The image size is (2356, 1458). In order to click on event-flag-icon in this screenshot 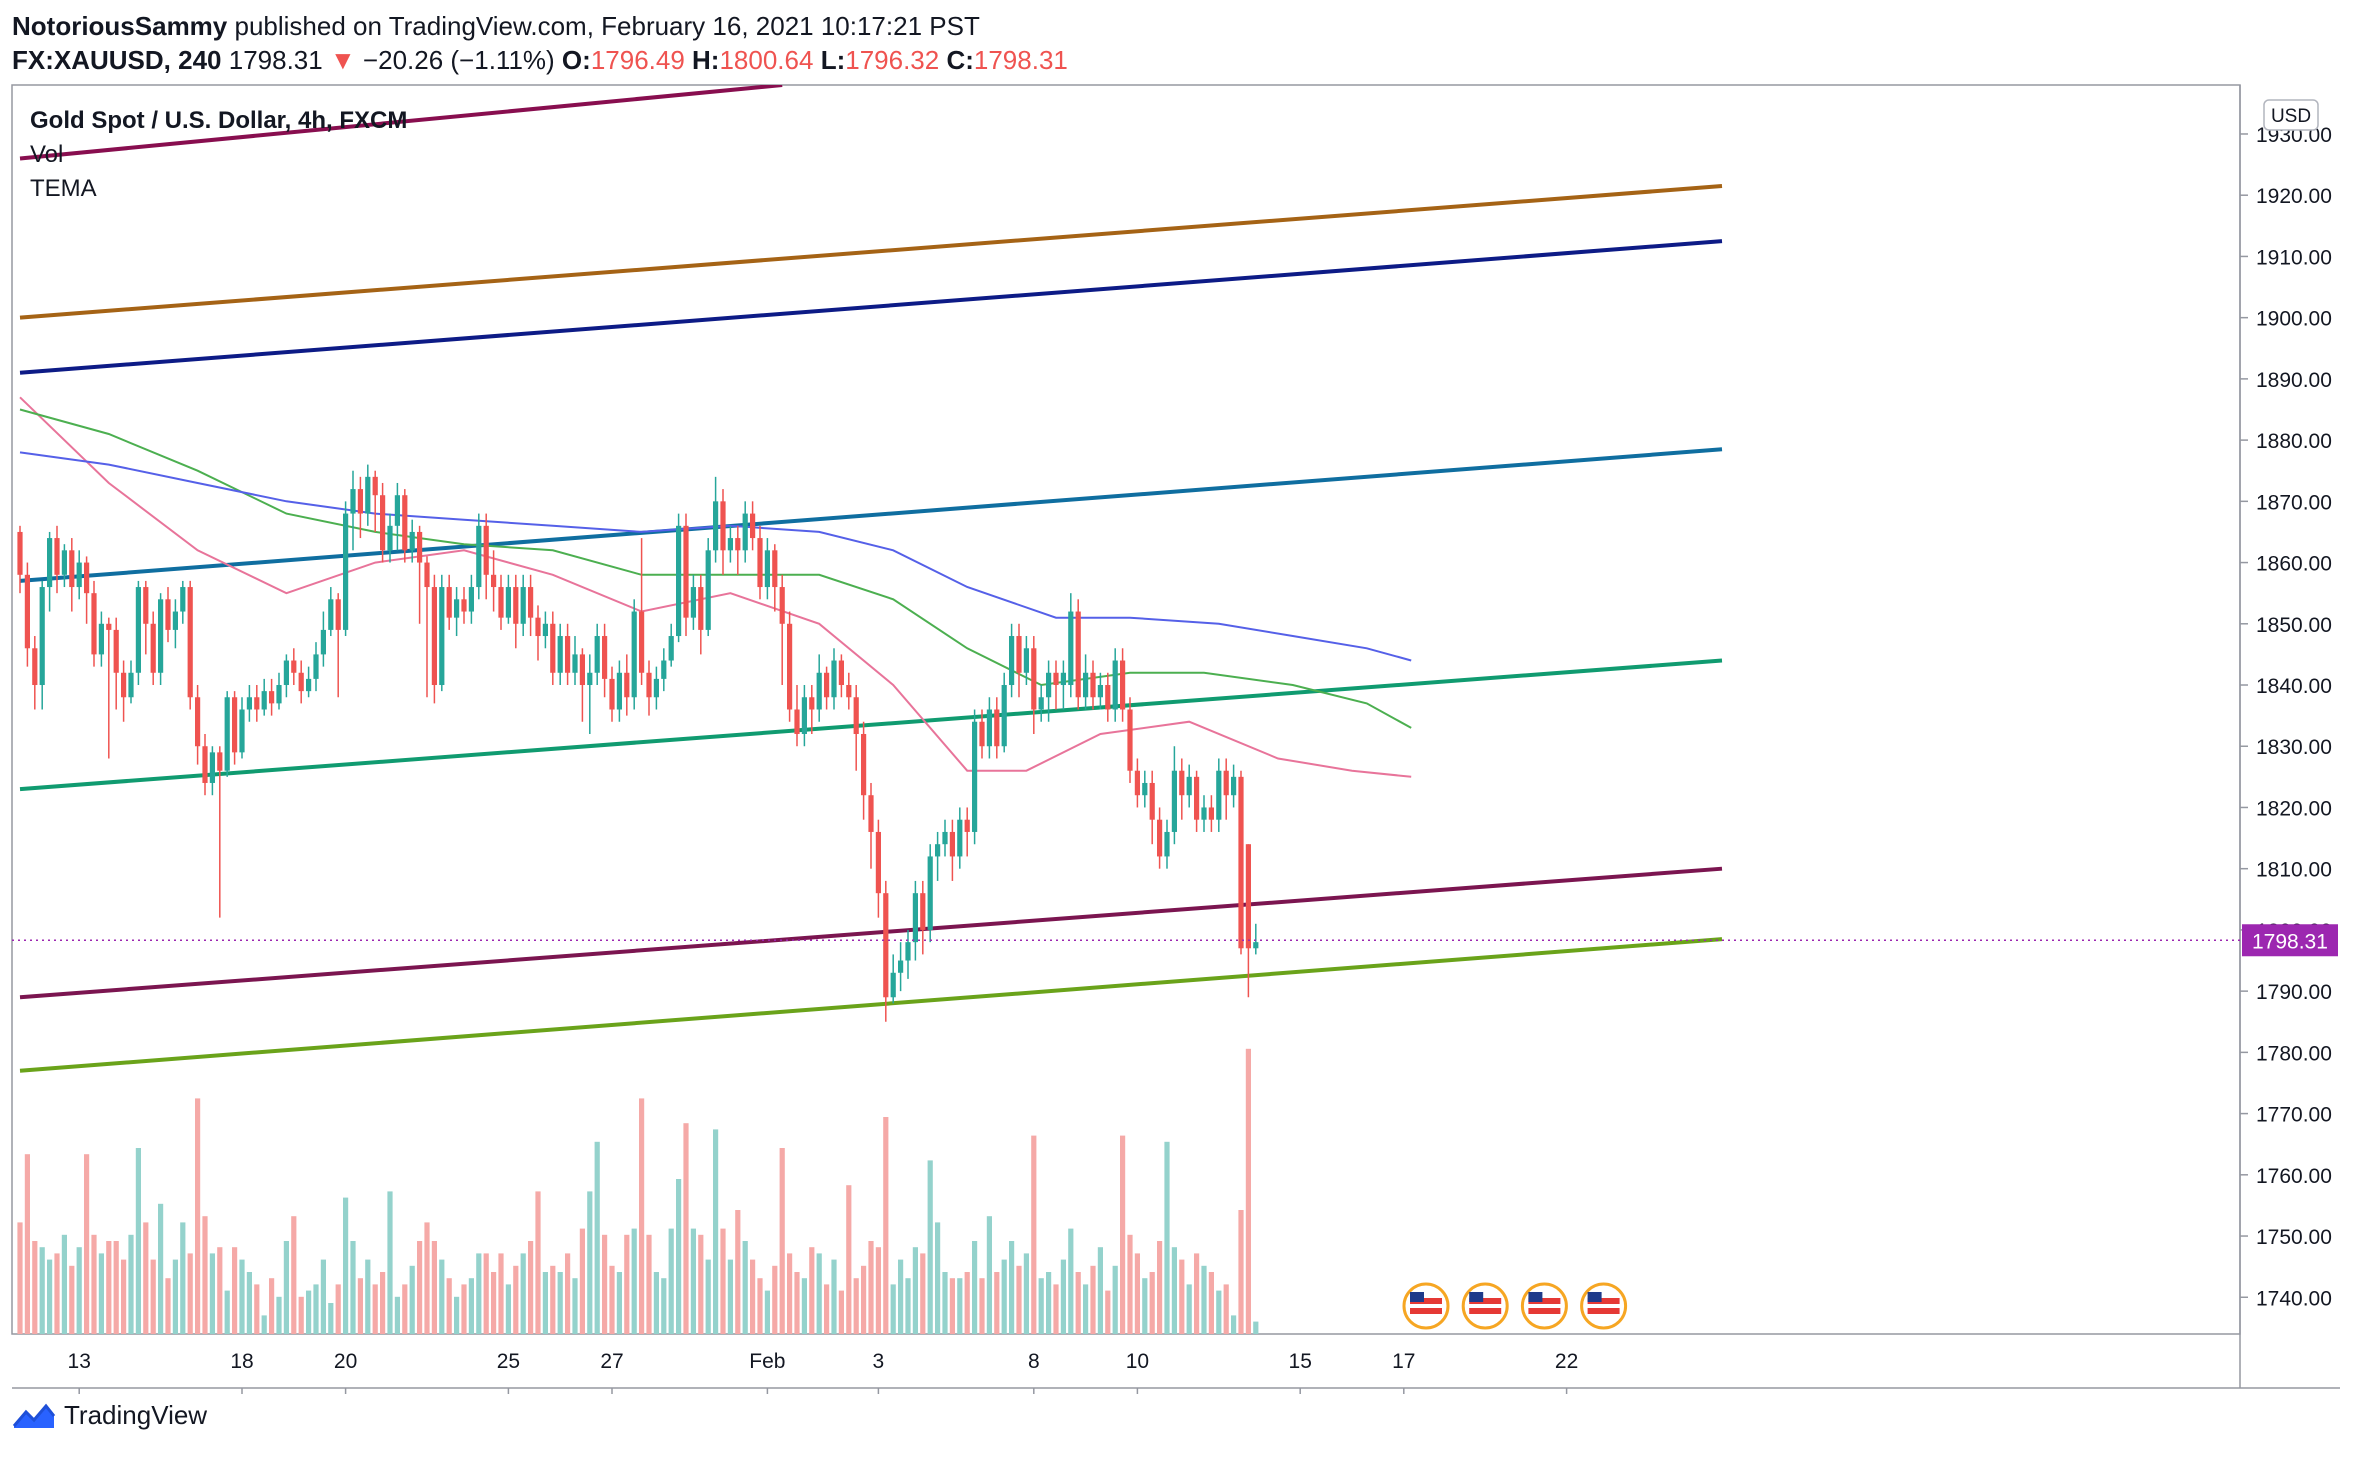, I will do `click(1485, 1306)`.